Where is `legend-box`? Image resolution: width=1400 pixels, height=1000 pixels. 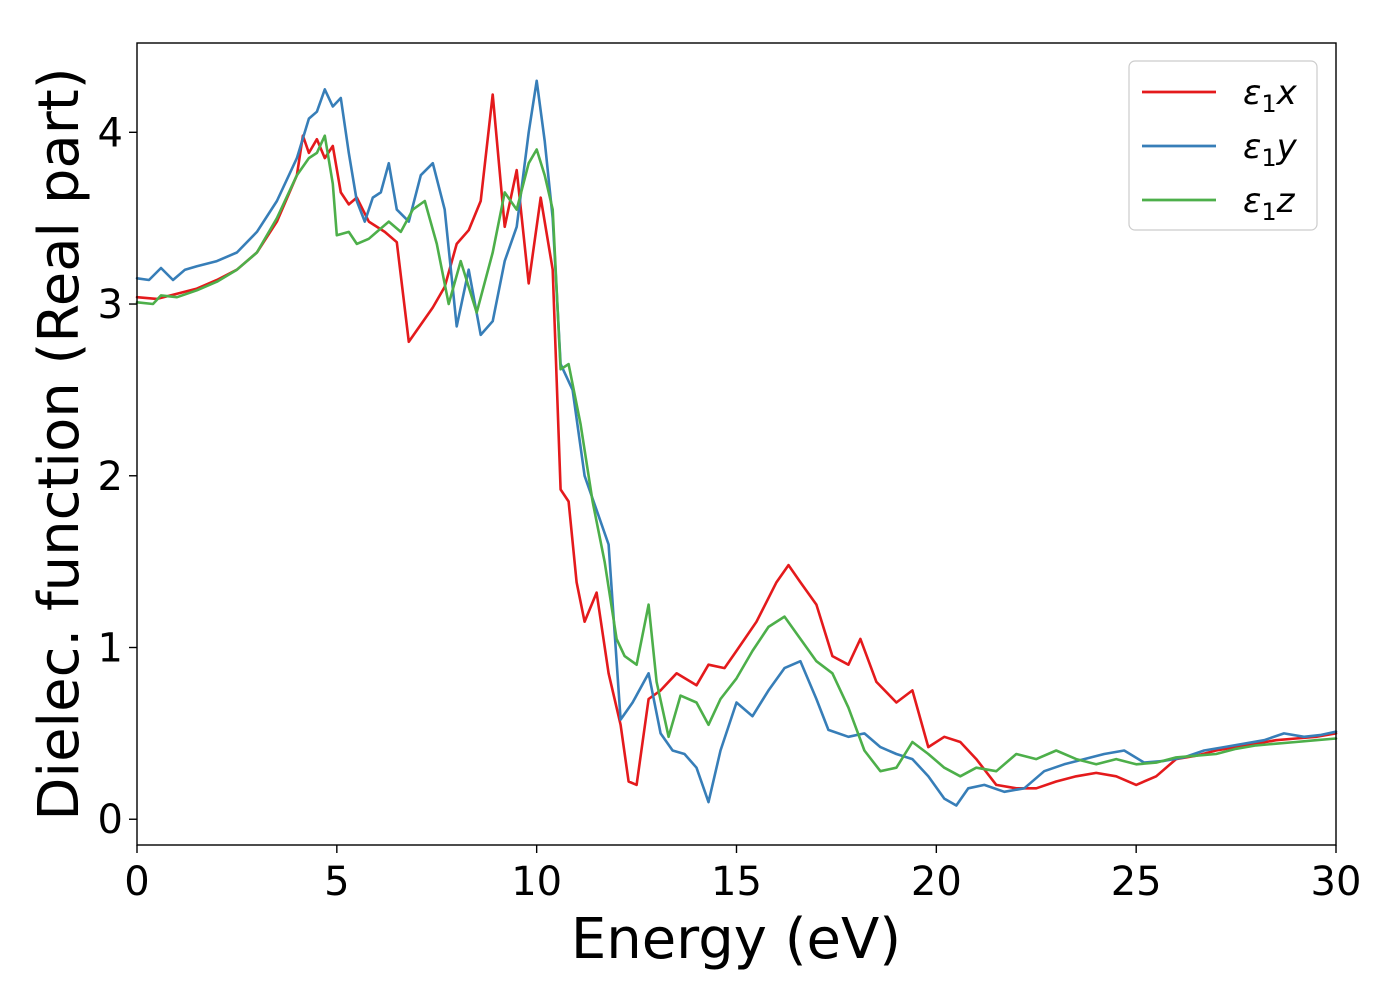 legend-box is located at coordinates (1223, 145).